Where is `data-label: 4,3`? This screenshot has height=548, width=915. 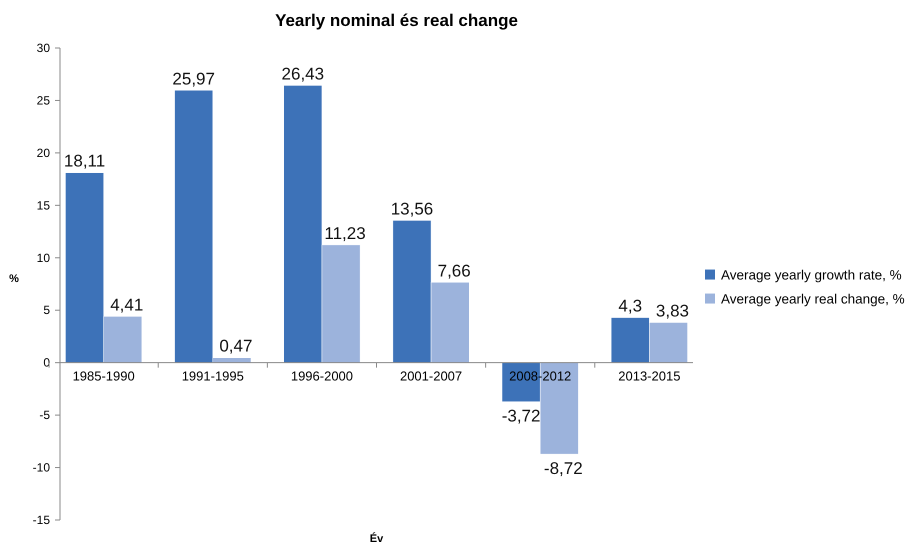
data-label: 4,3 is located at coordinates (630, 306).